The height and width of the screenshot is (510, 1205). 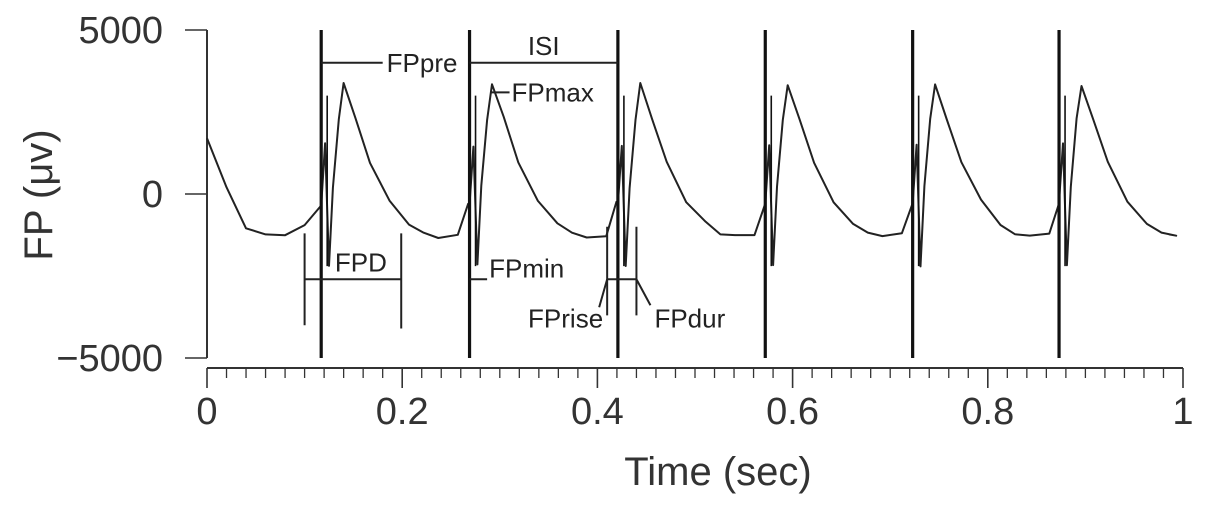 What do you see at coordinates (402, 412) in the screenshot?
I see `x-tick-label: 0.2` at bounding box center [402, 412].